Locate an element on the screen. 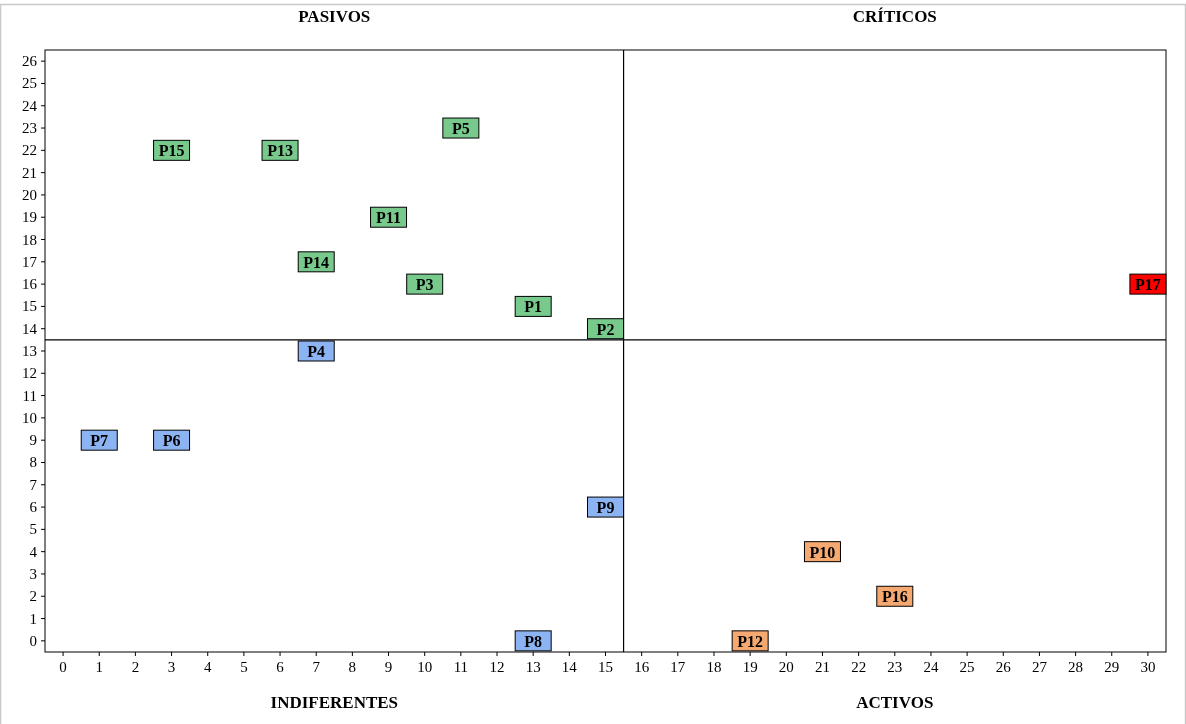  y-tick-label: 4 is located at coordinates (33, 551).